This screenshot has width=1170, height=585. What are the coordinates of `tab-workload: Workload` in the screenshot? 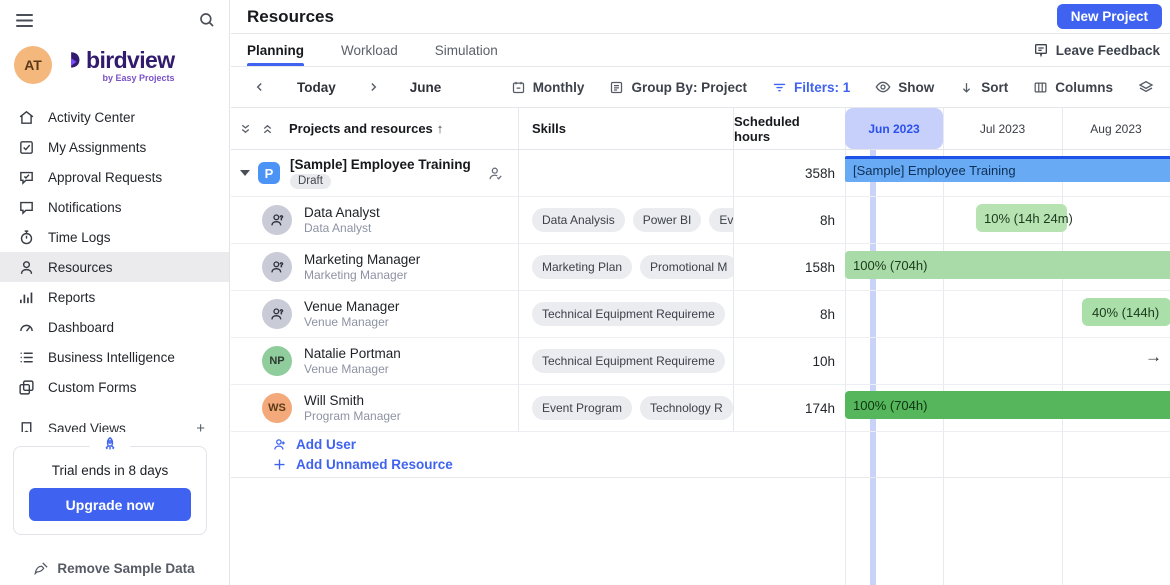 It's located at (369, 50).